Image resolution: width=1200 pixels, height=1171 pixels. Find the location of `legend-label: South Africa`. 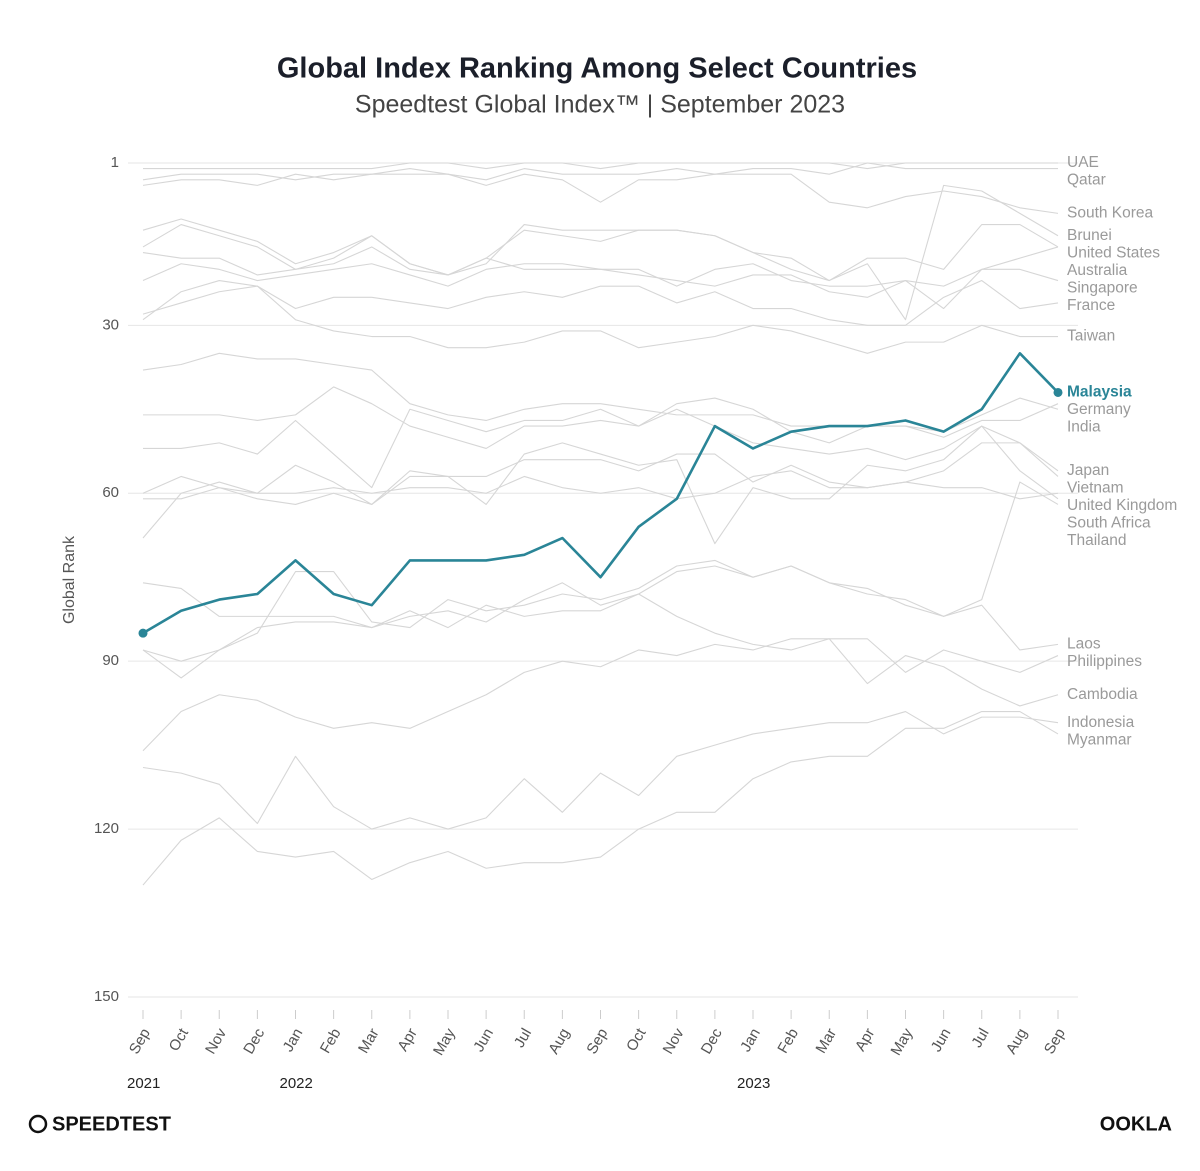

legend-label: South Africa is located at coordinates (1109, 522).